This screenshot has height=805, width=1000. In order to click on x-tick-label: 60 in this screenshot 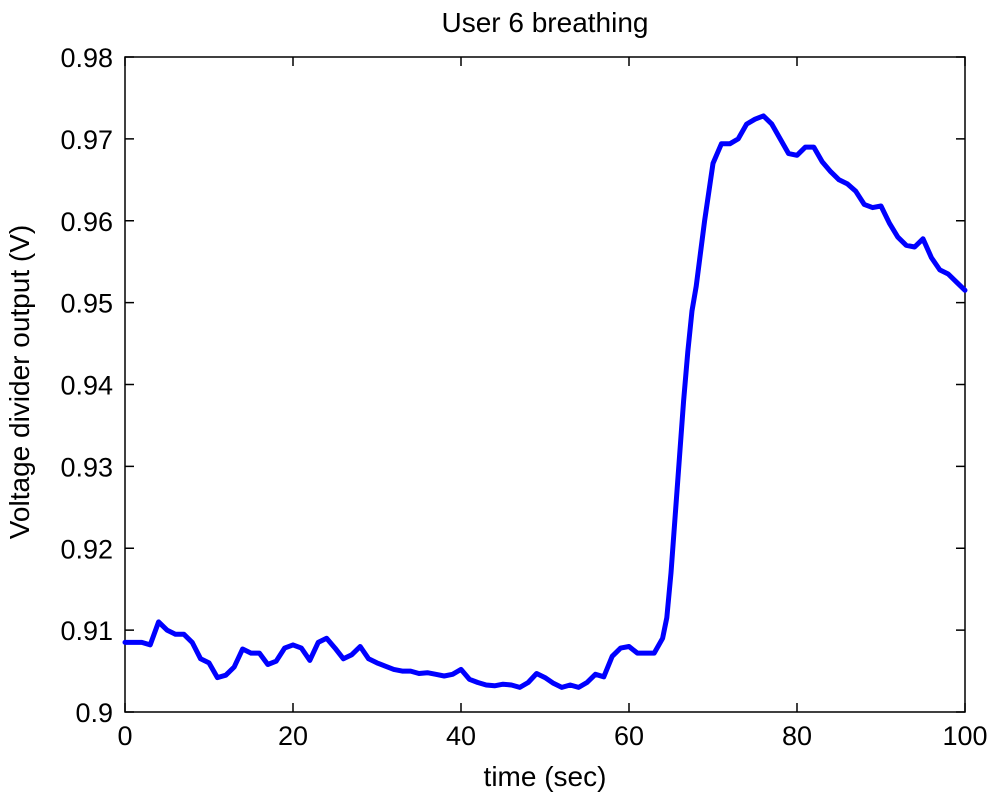, I will do `click(629, 736)`.